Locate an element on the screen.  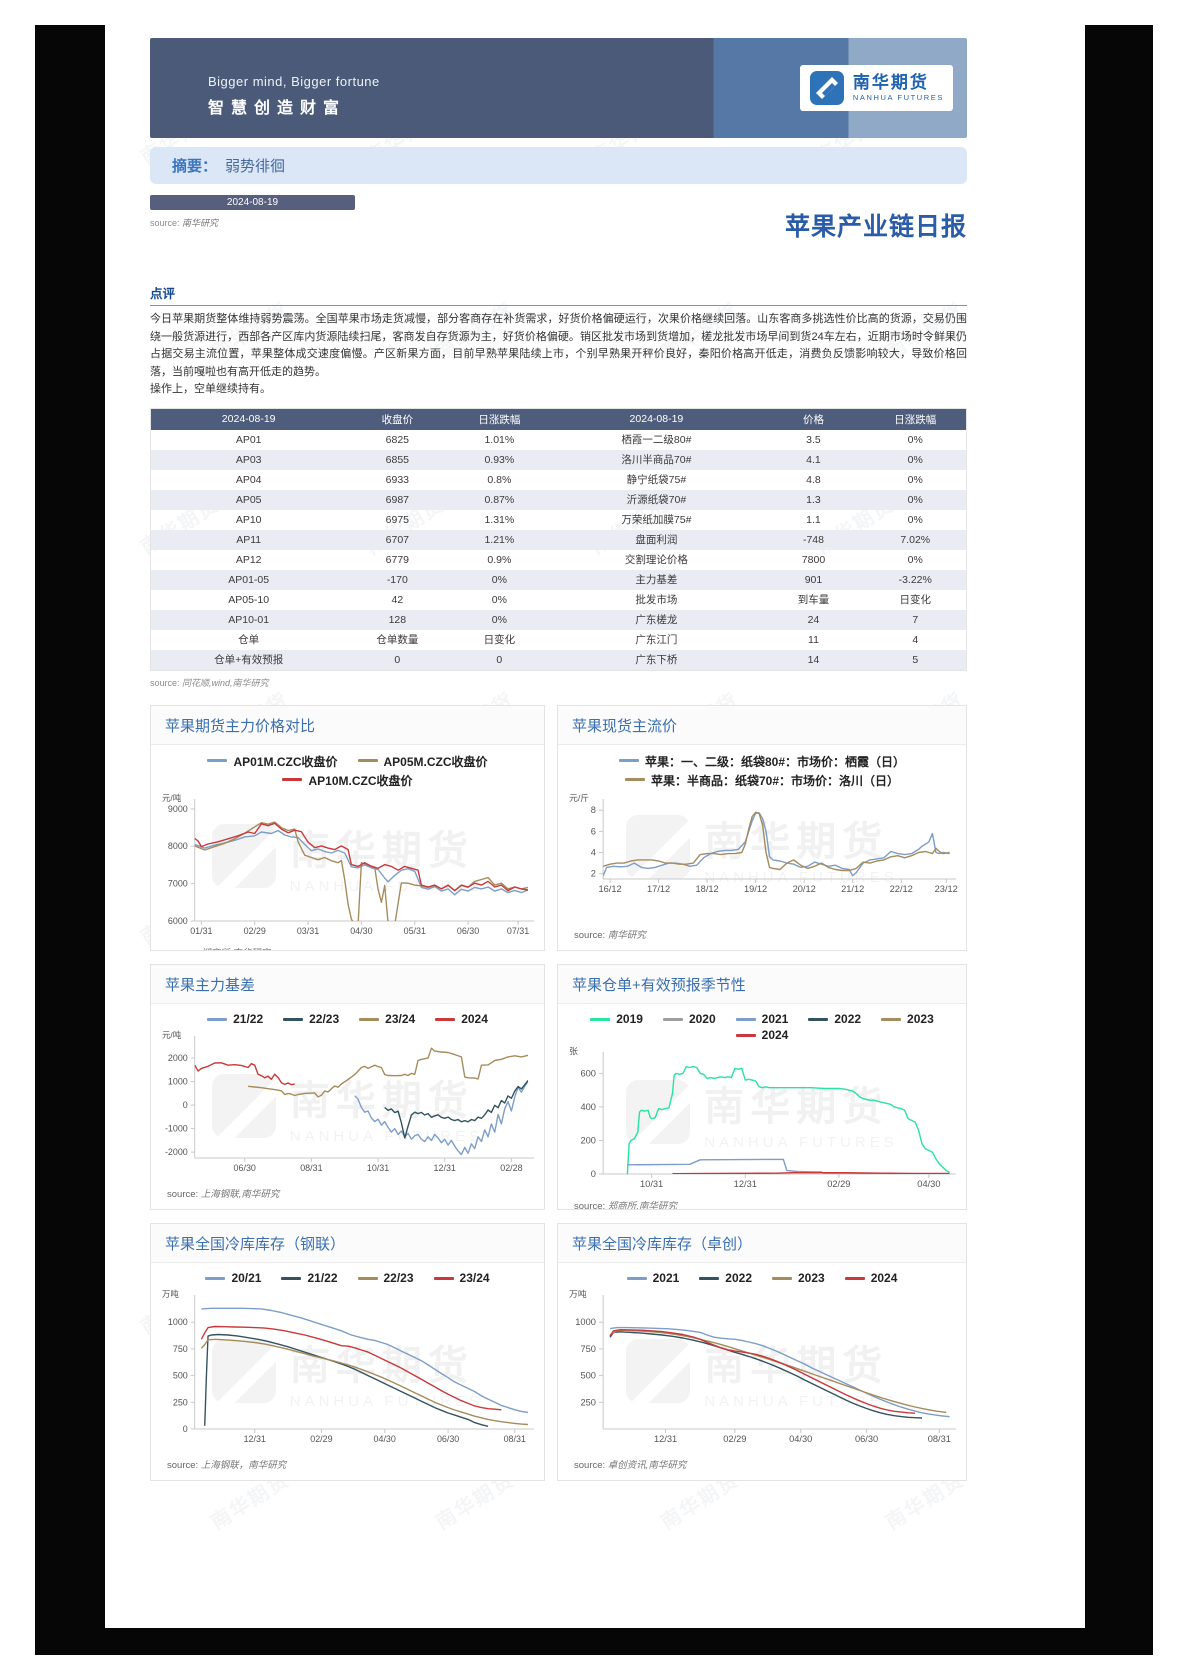
svg-text: 500 is located at coordinates (587, 1376).